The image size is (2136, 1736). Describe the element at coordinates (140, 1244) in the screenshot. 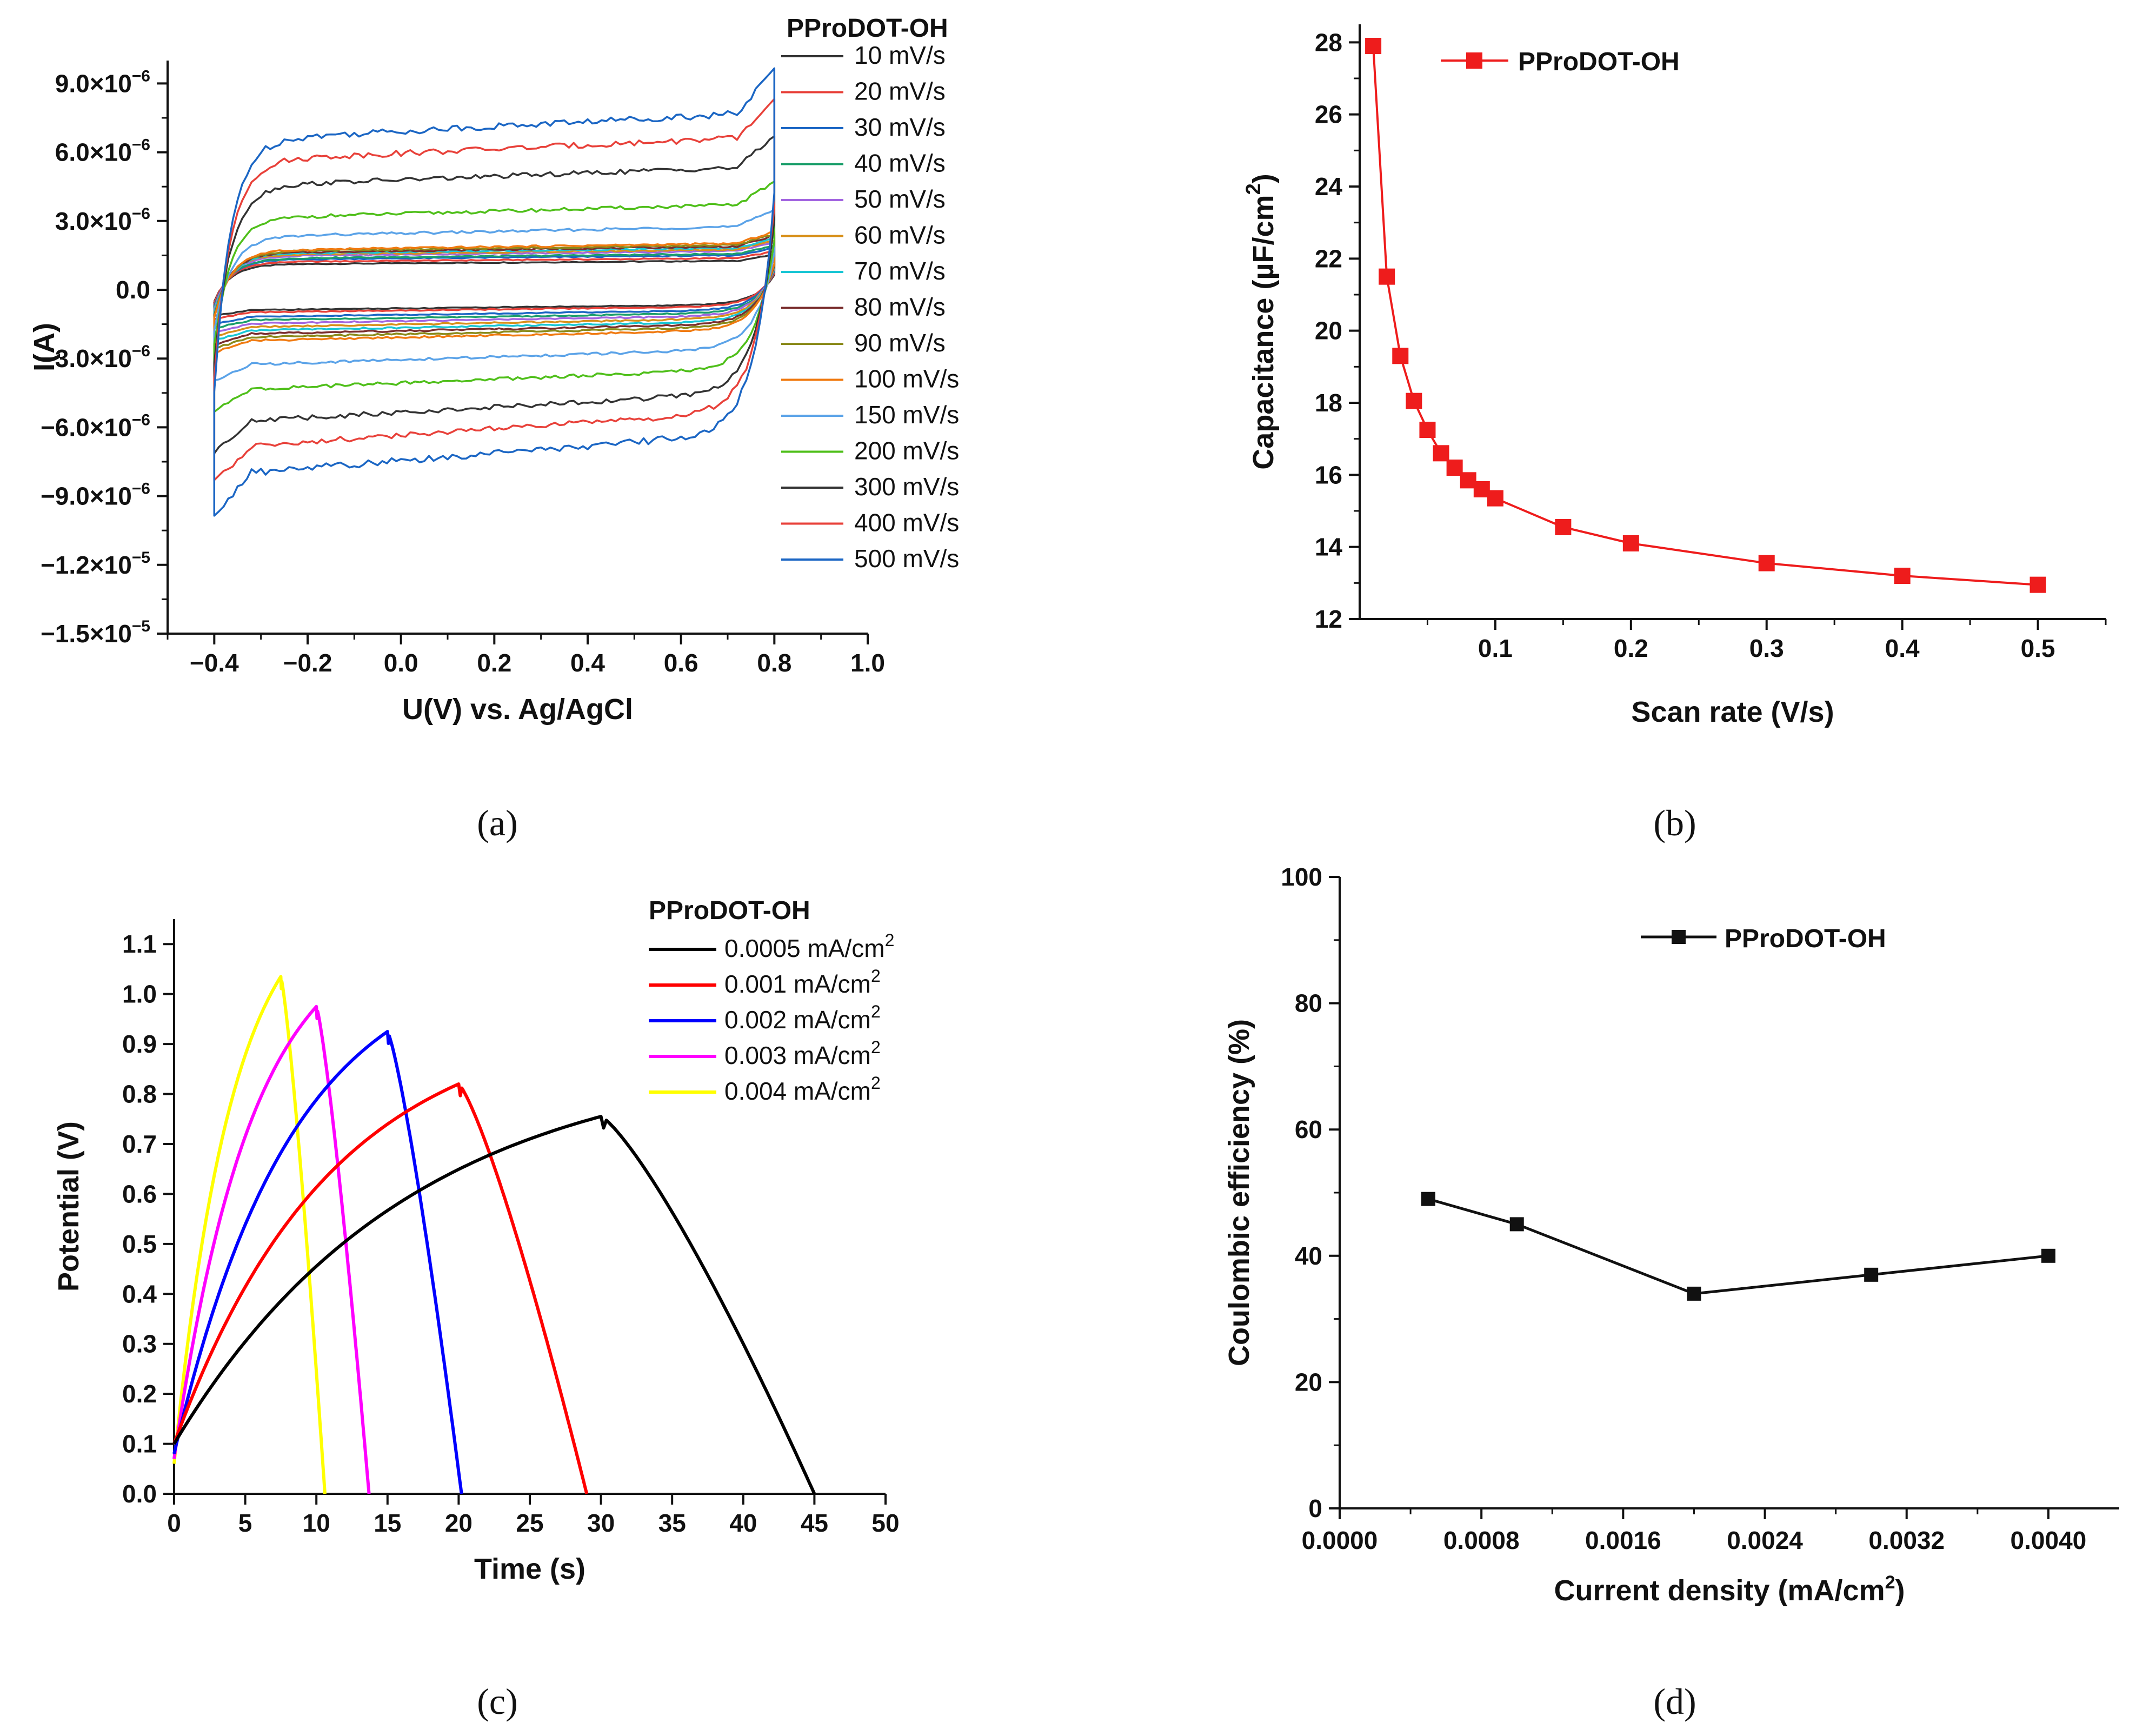

I see `panel-c-y-tick-label: 0.5` at that location.